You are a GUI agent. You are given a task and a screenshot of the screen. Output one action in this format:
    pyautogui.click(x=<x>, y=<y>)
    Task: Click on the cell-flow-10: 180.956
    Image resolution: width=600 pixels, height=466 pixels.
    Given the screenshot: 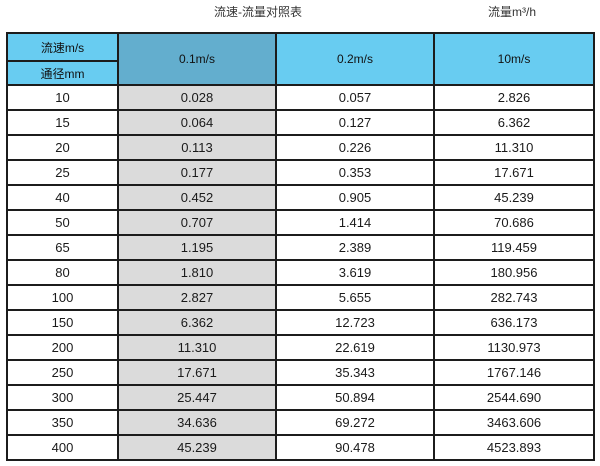 What is the action you would take?
    pyautogui.click(x=514, y=272)
    